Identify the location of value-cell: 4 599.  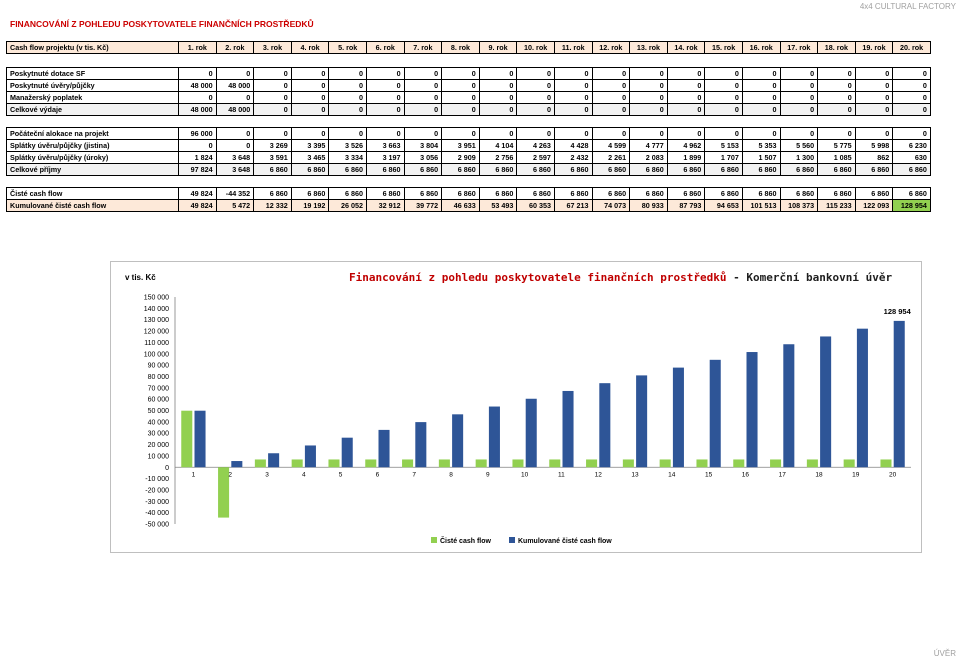
(611, 145).